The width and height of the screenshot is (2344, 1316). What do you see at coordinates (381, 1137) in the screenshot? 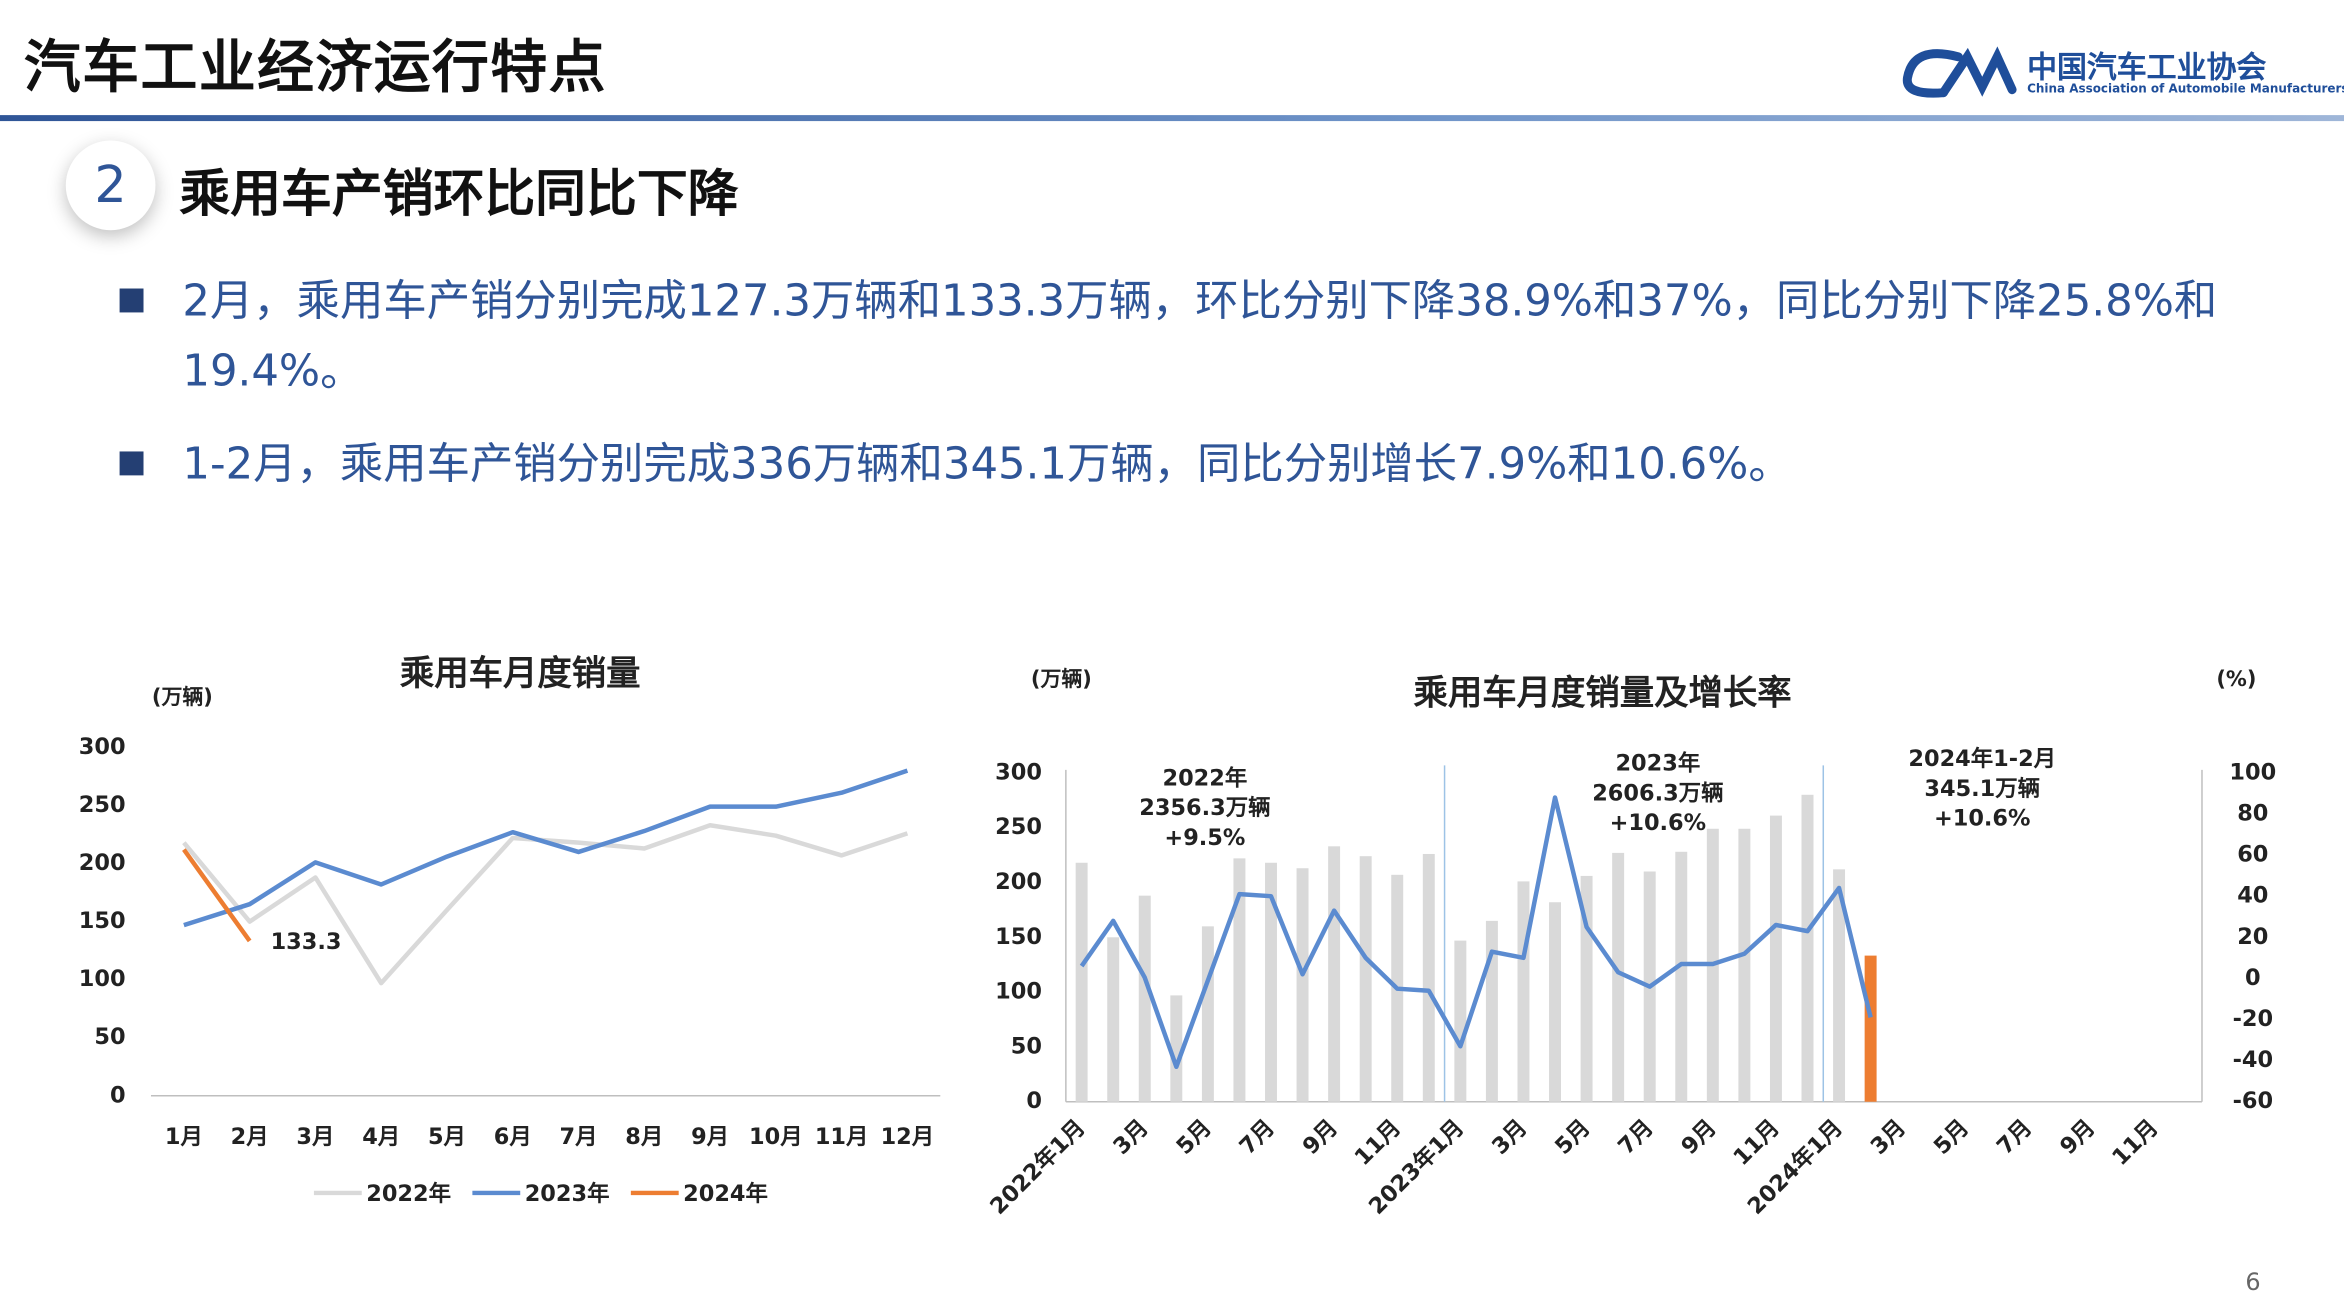
I see `x-tick-label: 4月` at bounding box center [381, 1137].